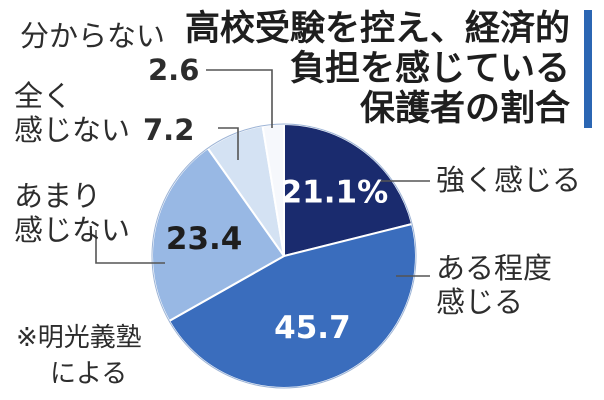 This screenshot has height=400, width=604. What do you see at coordinates (239, 98) in the screenshot?
I see `leader-line-dontknow` at bounding box center [239, 98].